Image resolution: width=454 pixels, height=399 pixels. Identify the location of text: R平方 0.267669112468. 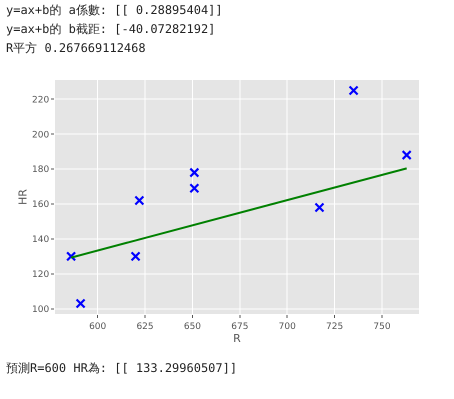
(76, 48).